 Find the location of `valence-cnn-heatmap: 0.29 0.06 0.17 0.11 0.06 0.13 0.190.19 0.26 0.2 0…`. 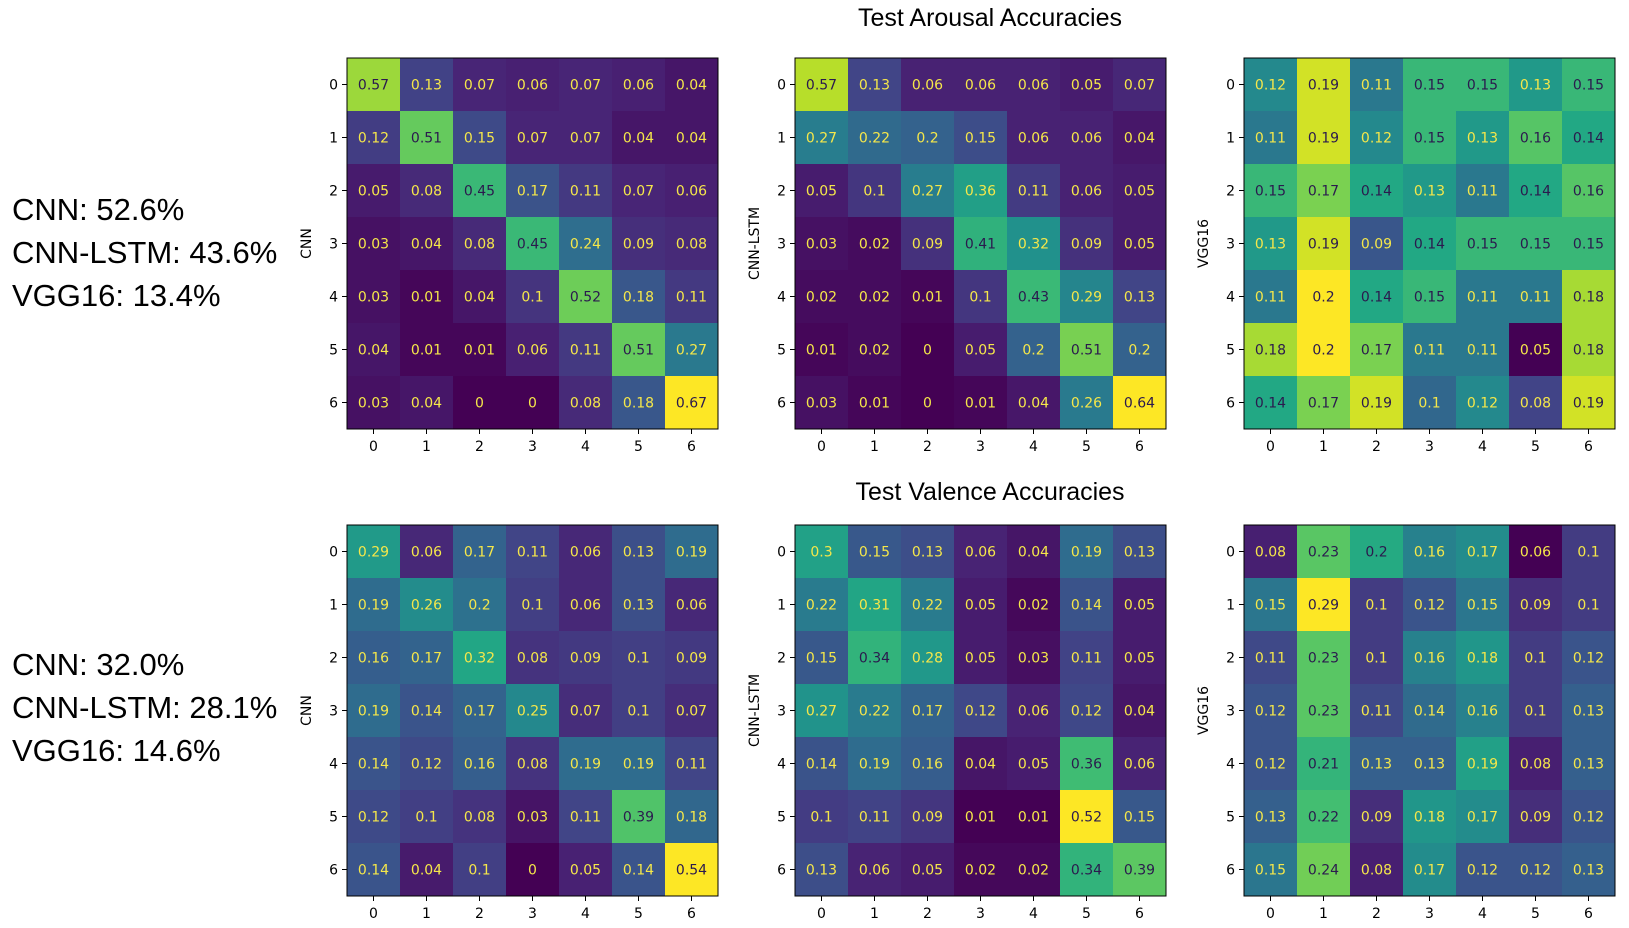

valence-cnn-heatmap: 0.29 0.06 0.17 0.11 0.06 0.13 0.190.19 0.26 0.2 0… is located at coordinates (508, 723).